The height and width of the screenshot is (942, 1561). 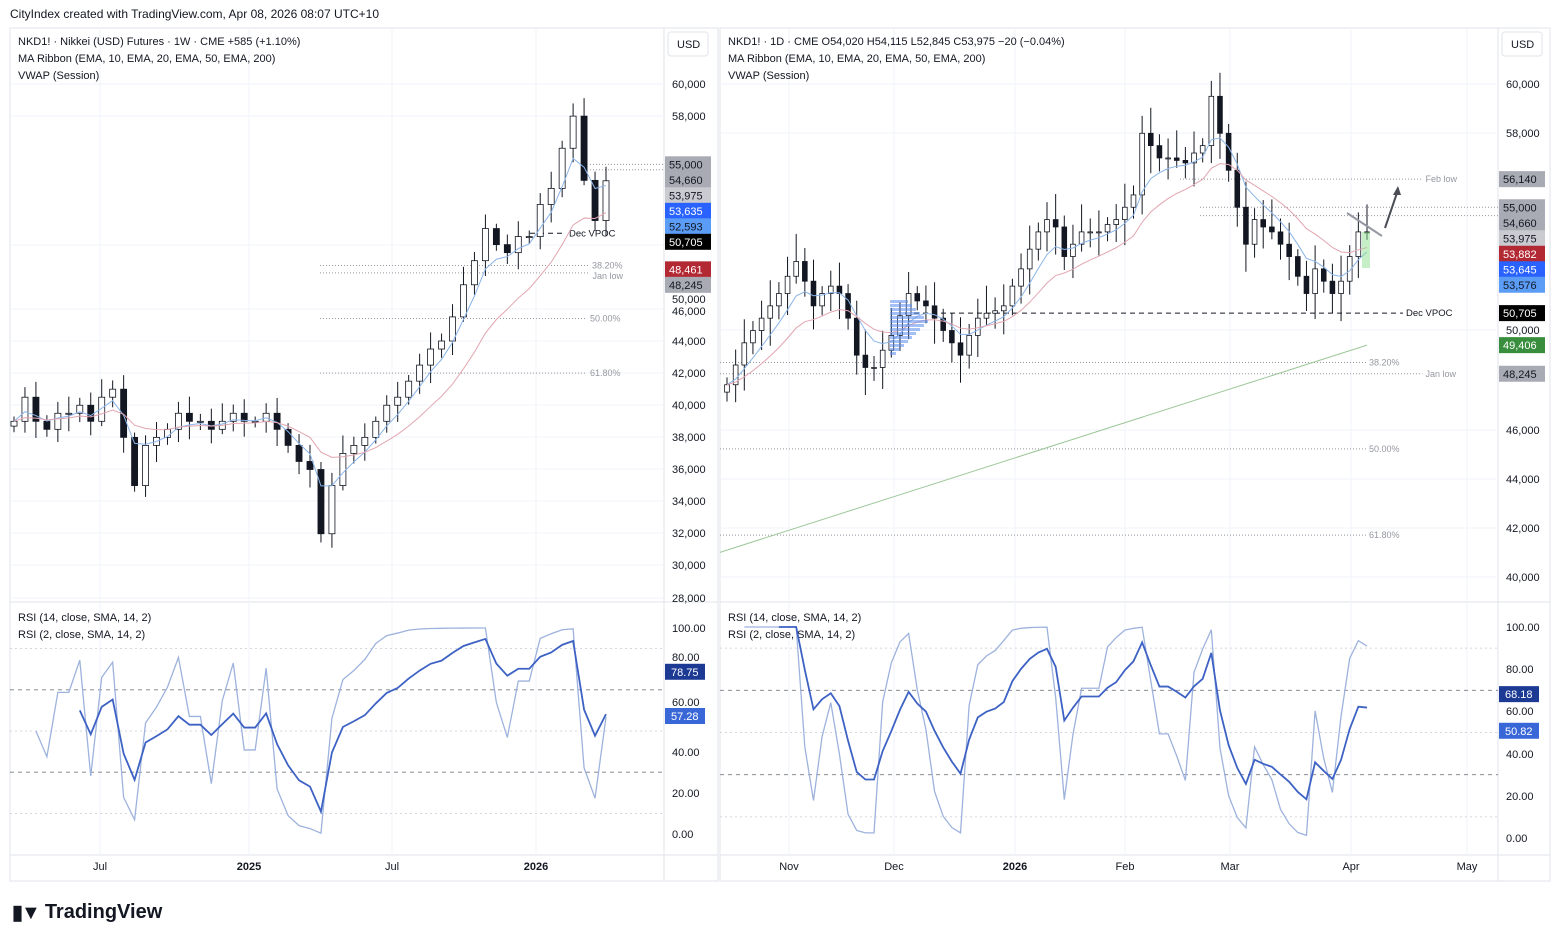 I want to click on price-badge-label: 49,406, so click(x=1520, y=346).